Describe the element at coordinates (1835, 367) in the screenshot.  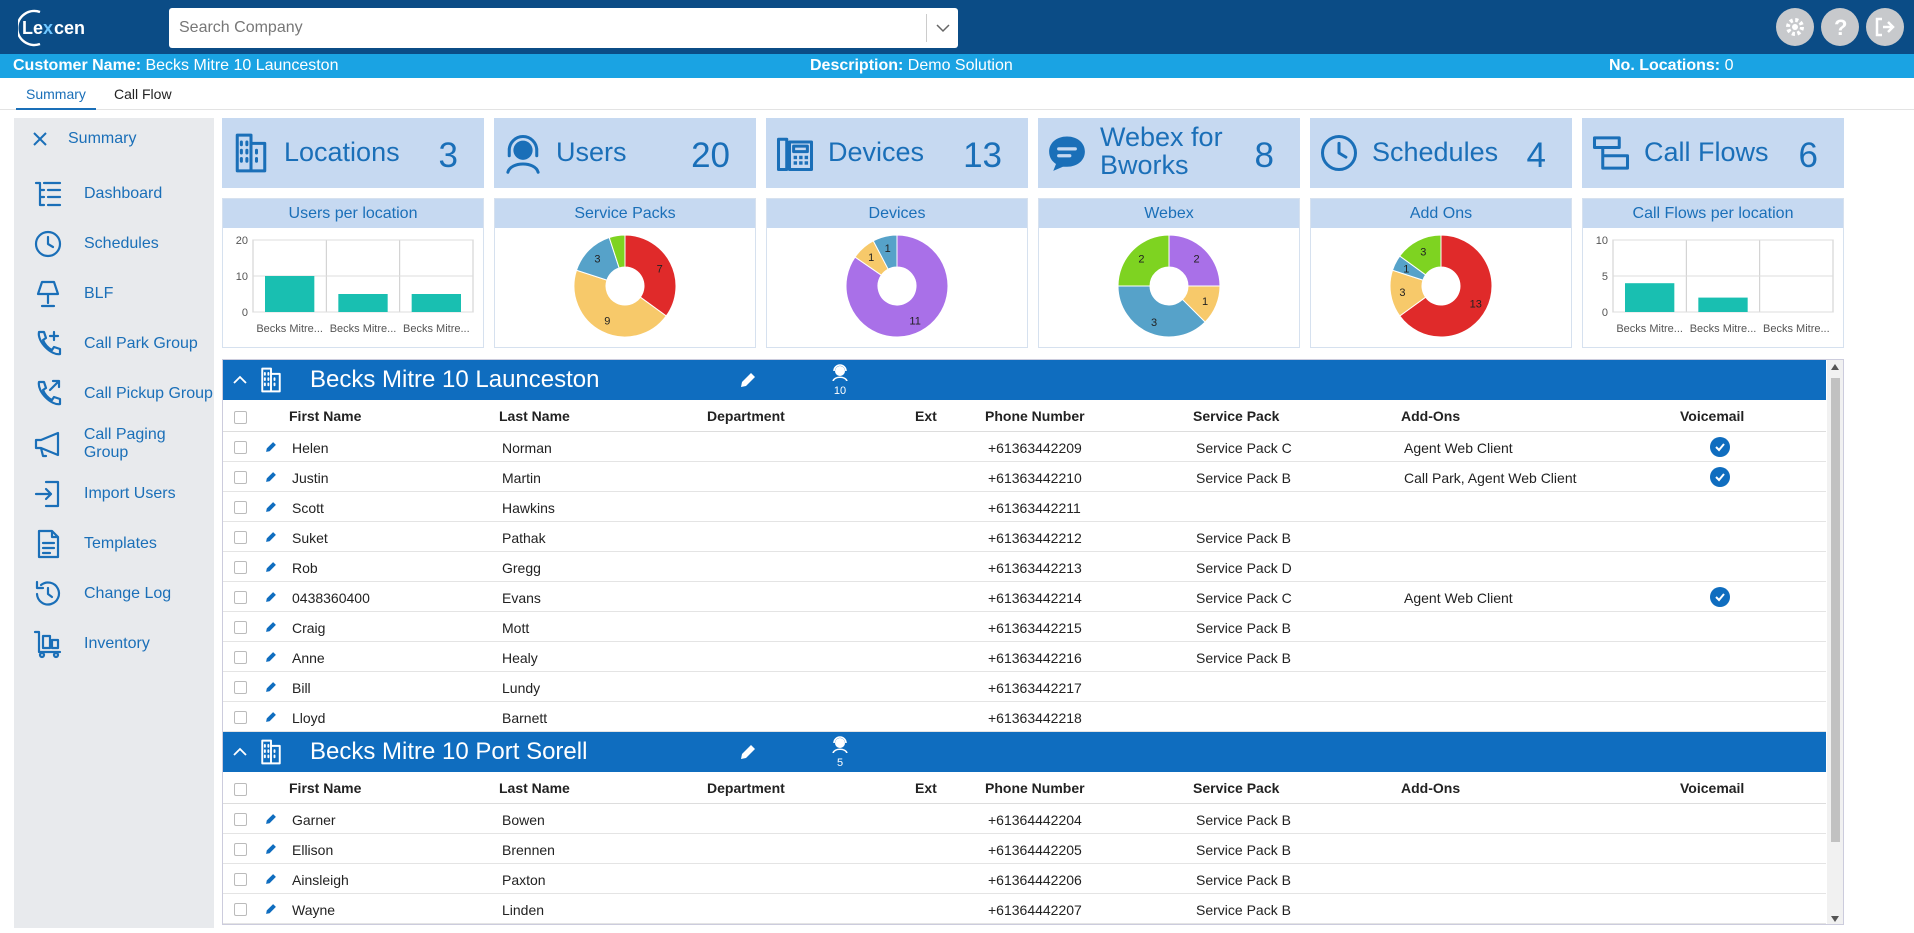
I see `scroll-up-arrow-icon` at that location.